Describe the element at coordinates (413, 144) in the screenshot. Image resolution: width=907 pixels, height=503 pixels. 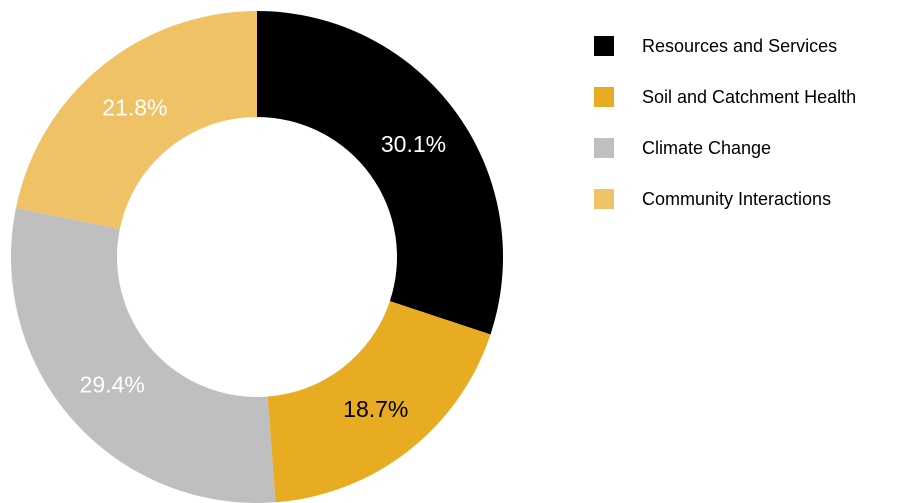
I see `slice-label-resources-and-services: 30.1%` at that location.